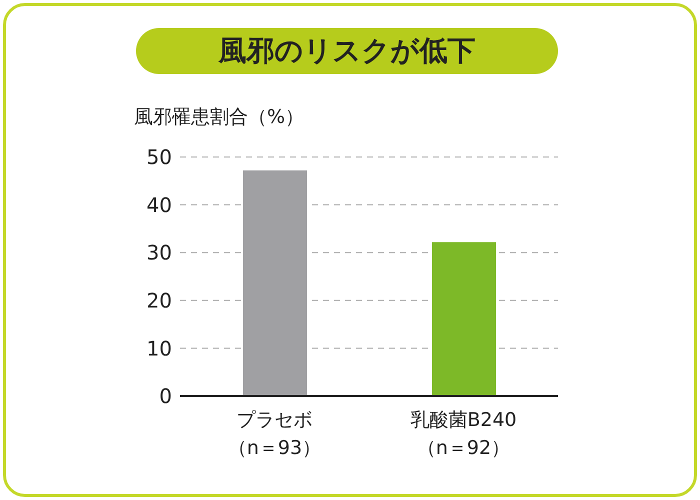 The height and width of the screenshot is (500, 700). What do you see at coordinates (159, 157) in the screenshot?
I see `y-tick-label: 50` at bounding box center [159, 157].